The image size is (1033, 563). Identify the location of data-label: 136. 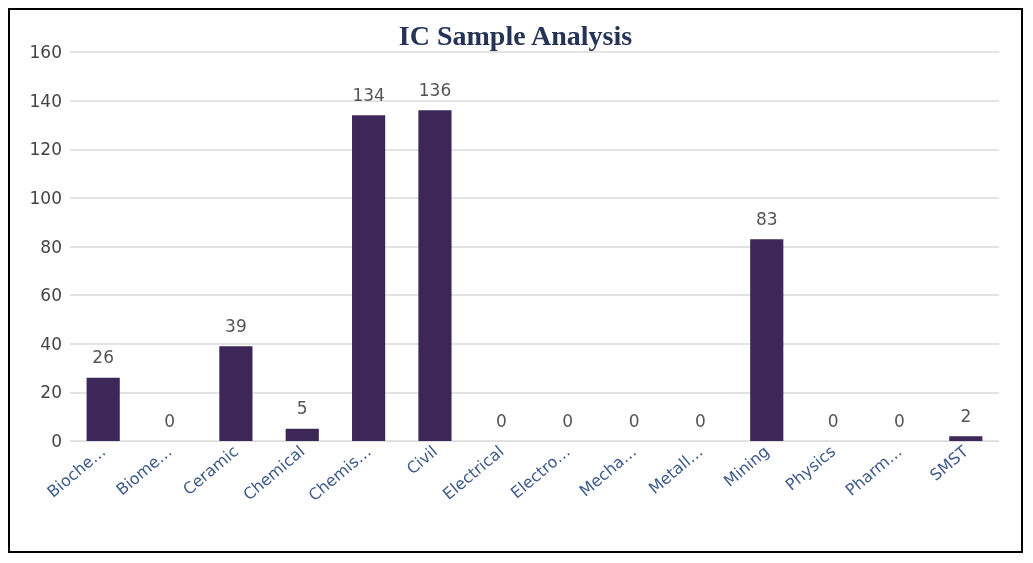
(435, 89).